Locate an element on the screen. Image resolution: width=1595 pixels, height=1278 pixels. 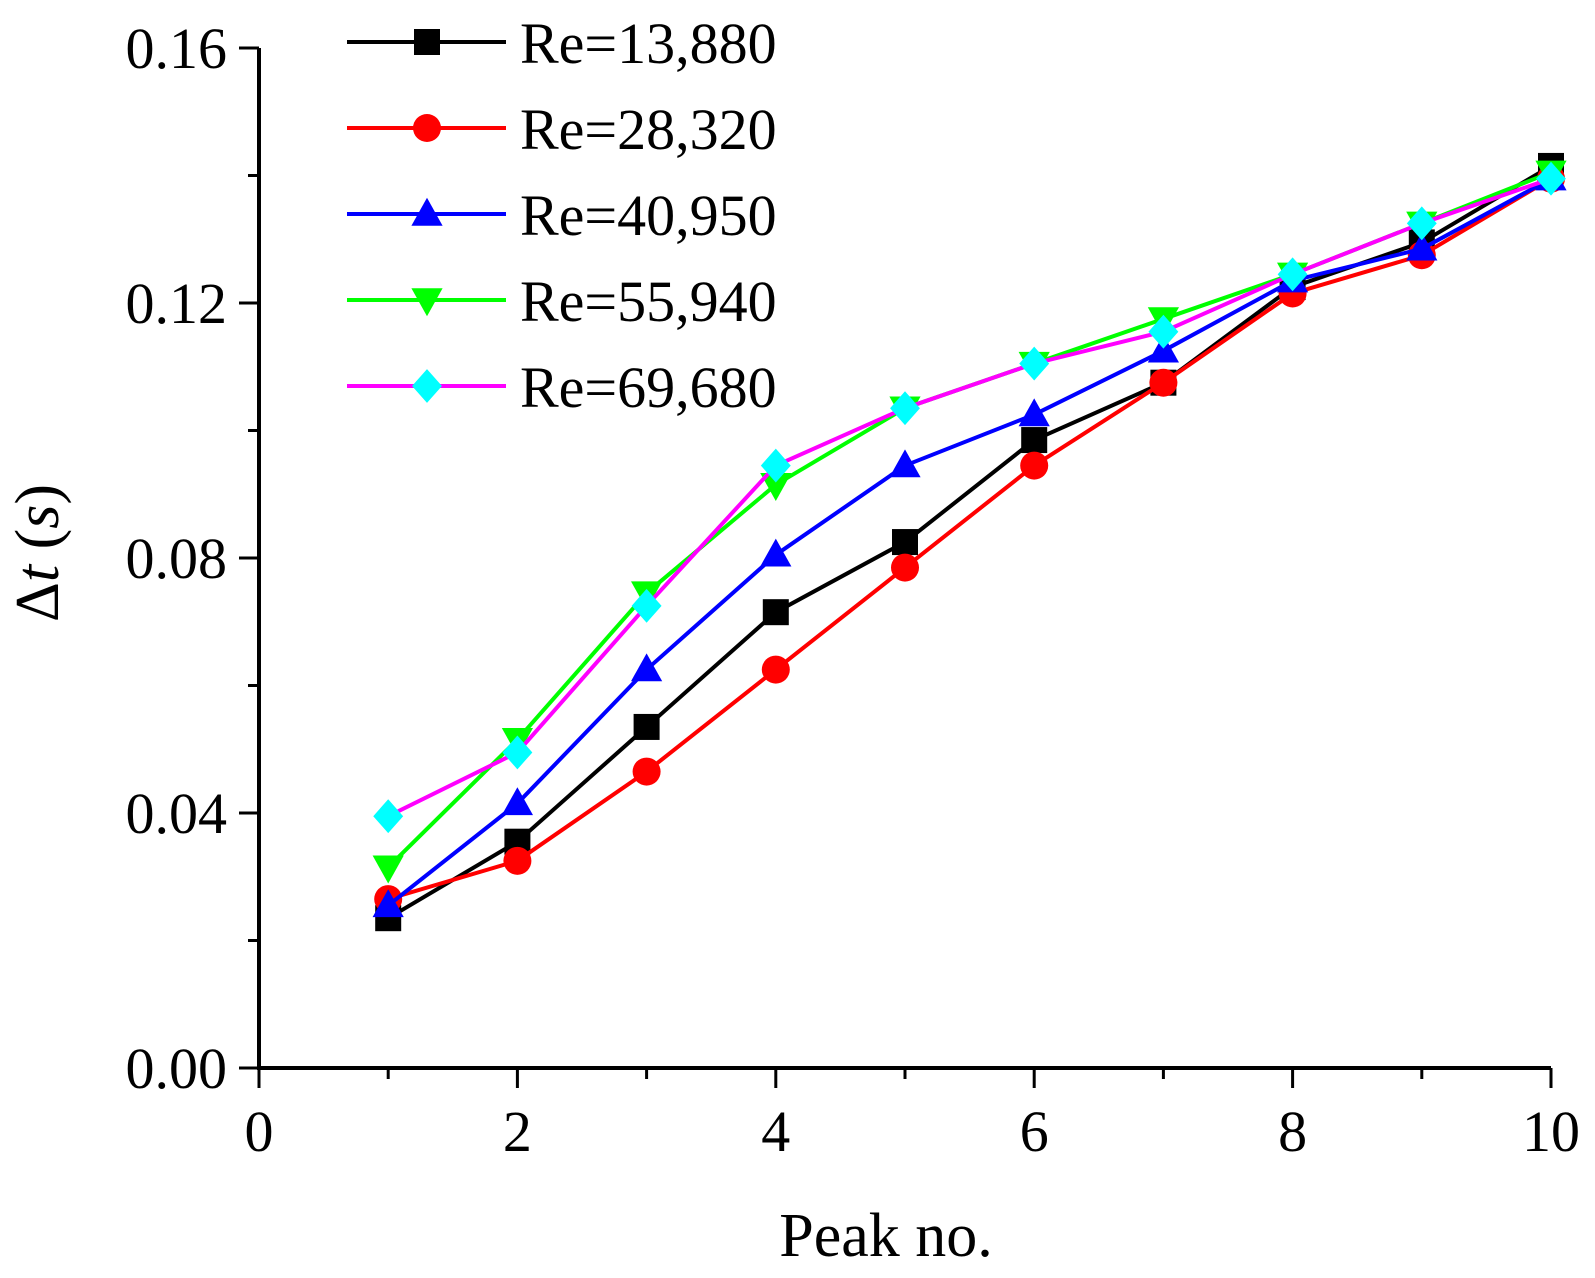
y-axis-label-unit-open: ( is located at coordinates (38, 547).